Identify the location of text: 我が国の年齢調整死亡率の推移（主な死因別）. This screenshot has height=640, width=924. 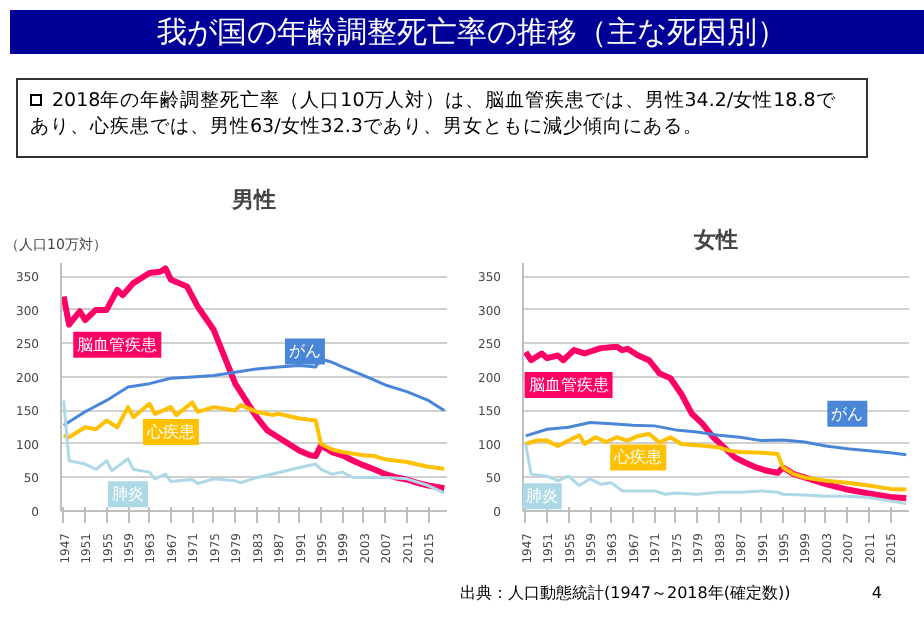
(472, 33).